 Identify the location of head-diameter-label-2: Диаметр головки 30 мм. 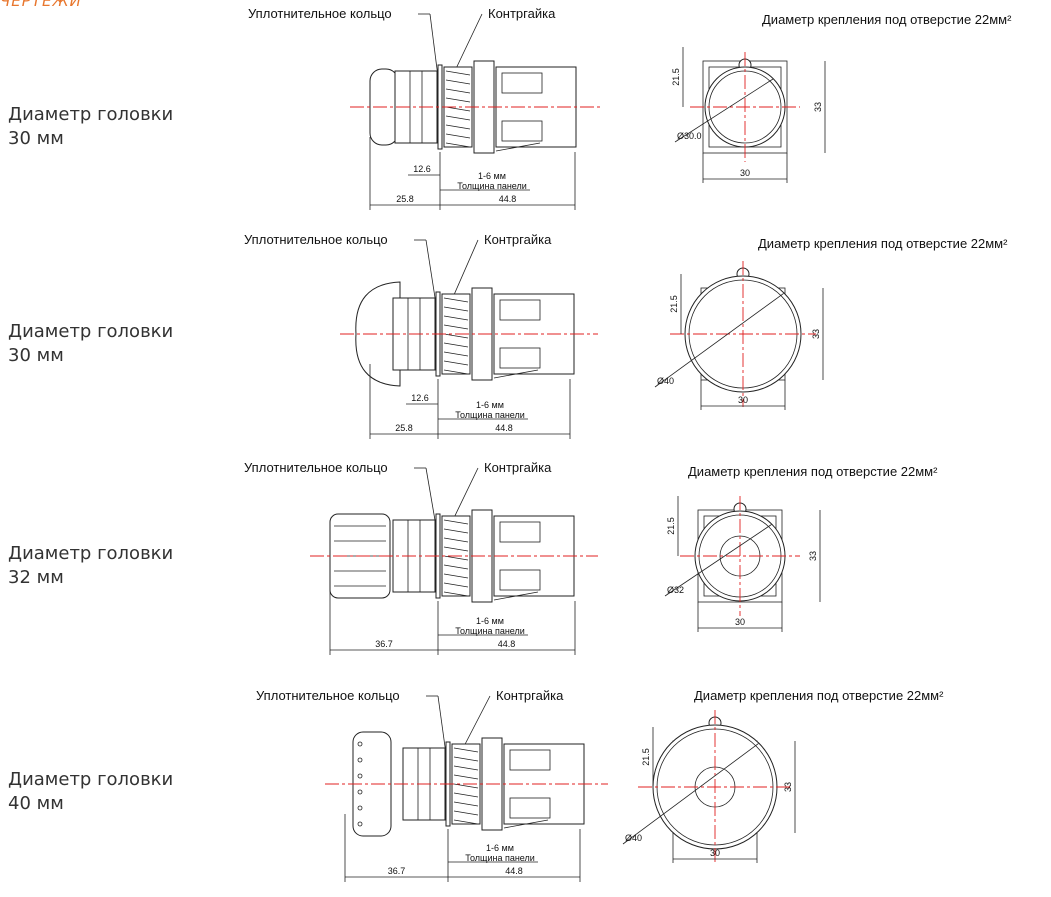
(90, 344).